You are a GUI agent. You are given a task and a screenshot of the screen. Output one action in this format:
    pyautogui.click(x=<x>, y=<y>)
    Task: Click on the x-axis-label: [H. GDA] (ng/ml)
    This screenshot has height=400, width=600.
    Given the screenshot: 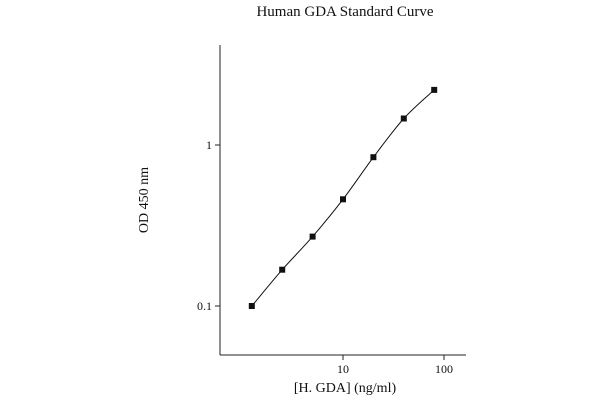 What is the action you would take?
    pyautogui.click(x=345, y=388)
    